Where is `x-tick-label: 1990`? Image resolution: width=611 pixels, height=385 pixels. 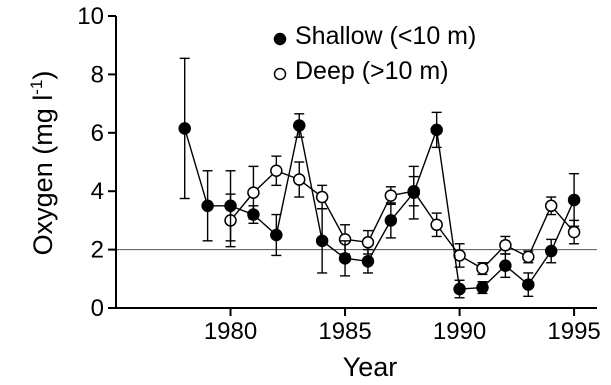
x-tick-label: 1990 is located at coordinates (459, 331).